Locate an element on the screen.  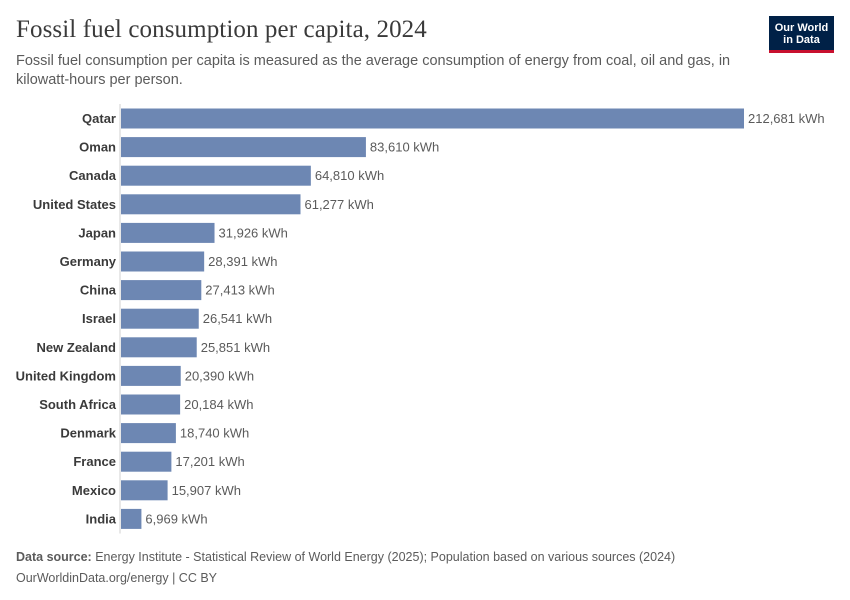
owid-logo: Our World in Data is located at coordinates (801, 34).